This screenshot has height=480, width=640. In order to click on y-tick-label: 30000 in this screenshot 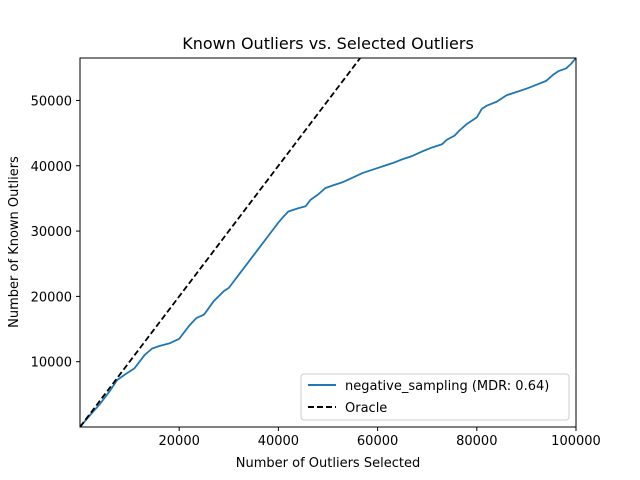, I will do `click(51, 232)`.